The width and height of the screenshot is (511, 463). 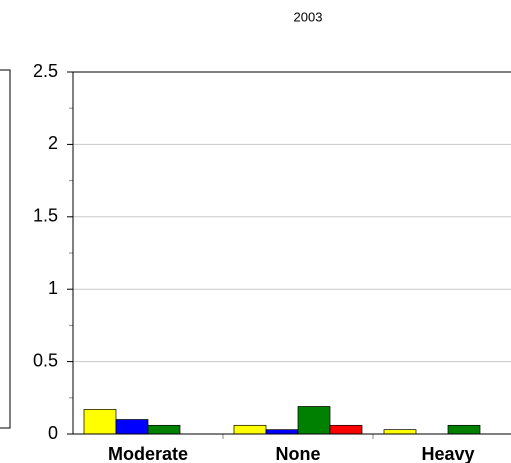 I want to click on y-tick-label: 2.5, so click(x=45, y=71).